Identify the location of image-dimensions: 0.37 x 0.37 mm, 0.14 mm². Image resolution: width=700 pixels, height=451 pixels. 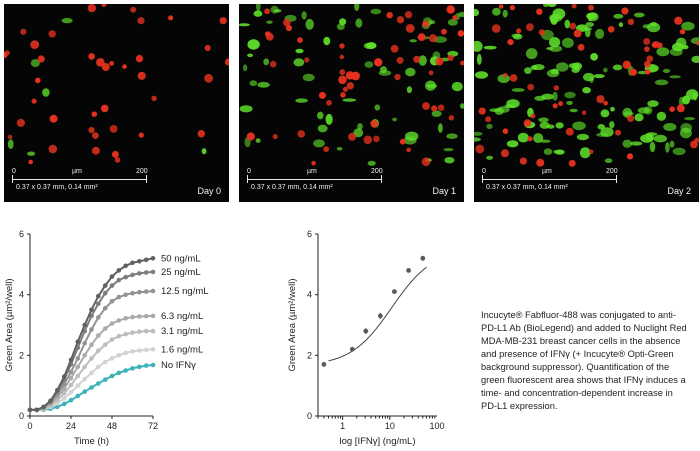
(292, 187).